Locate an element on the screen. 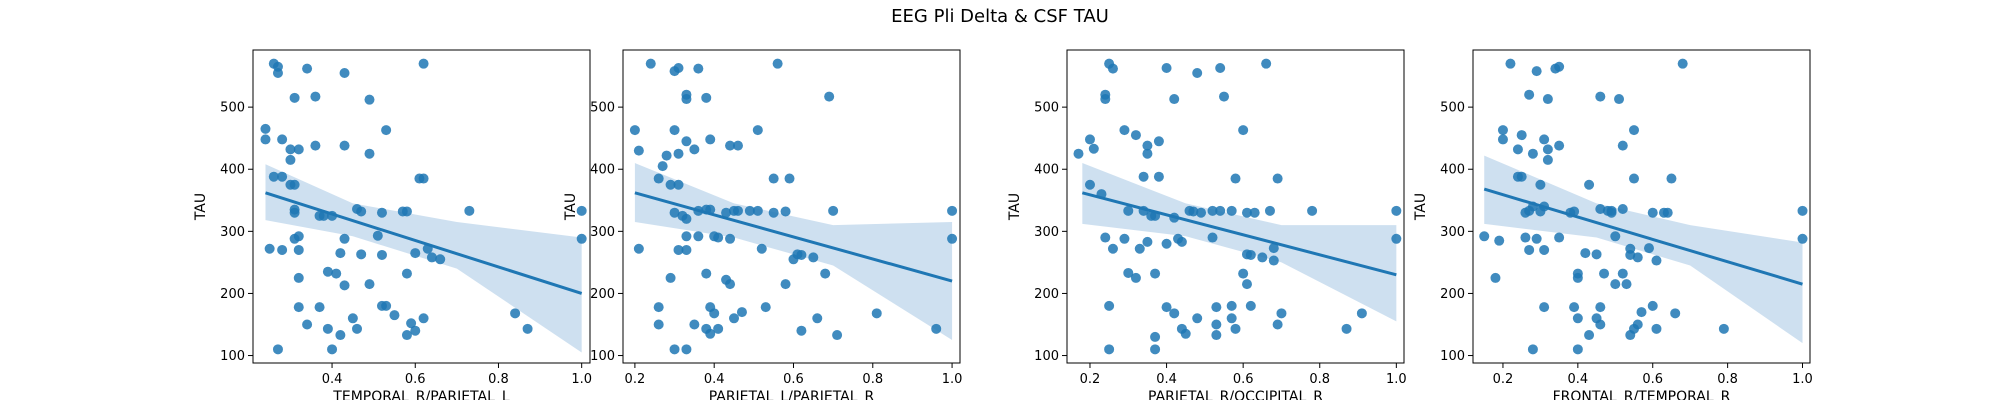 The image size is (2000, 400). y-tick-label: 100 is located at coordinates (1452, 356).